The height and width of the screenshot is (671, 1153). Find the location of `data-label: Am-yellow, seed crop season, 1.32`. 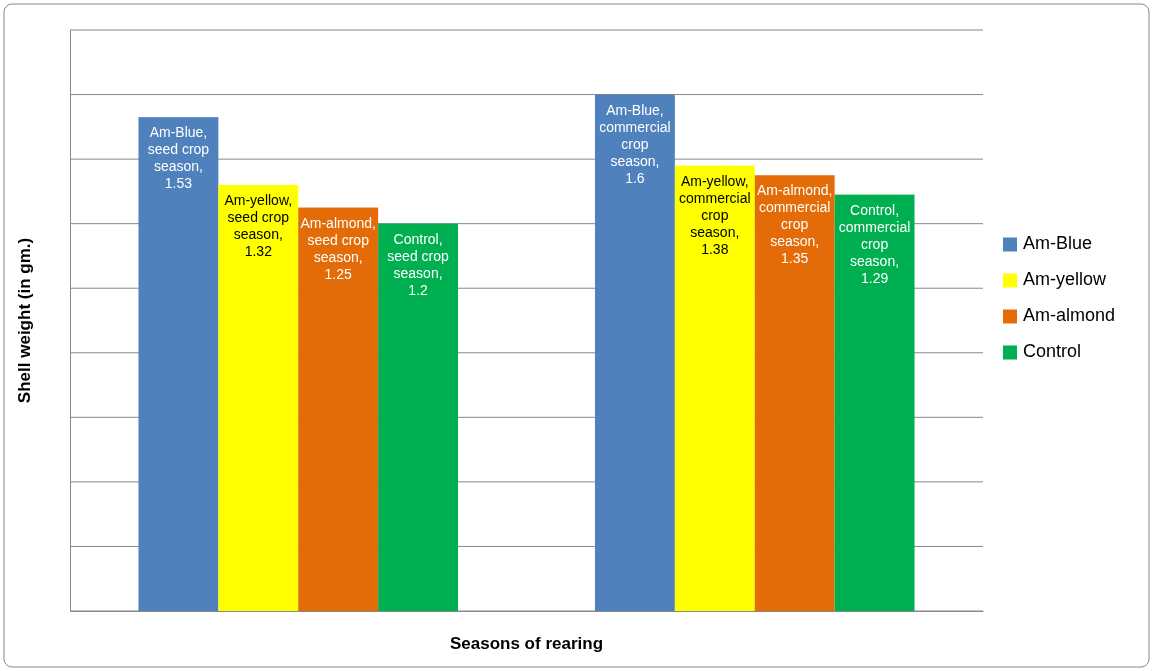

data-label: Am-yellow, seed crop season, 1.32 is located at coordinates (258, 225).